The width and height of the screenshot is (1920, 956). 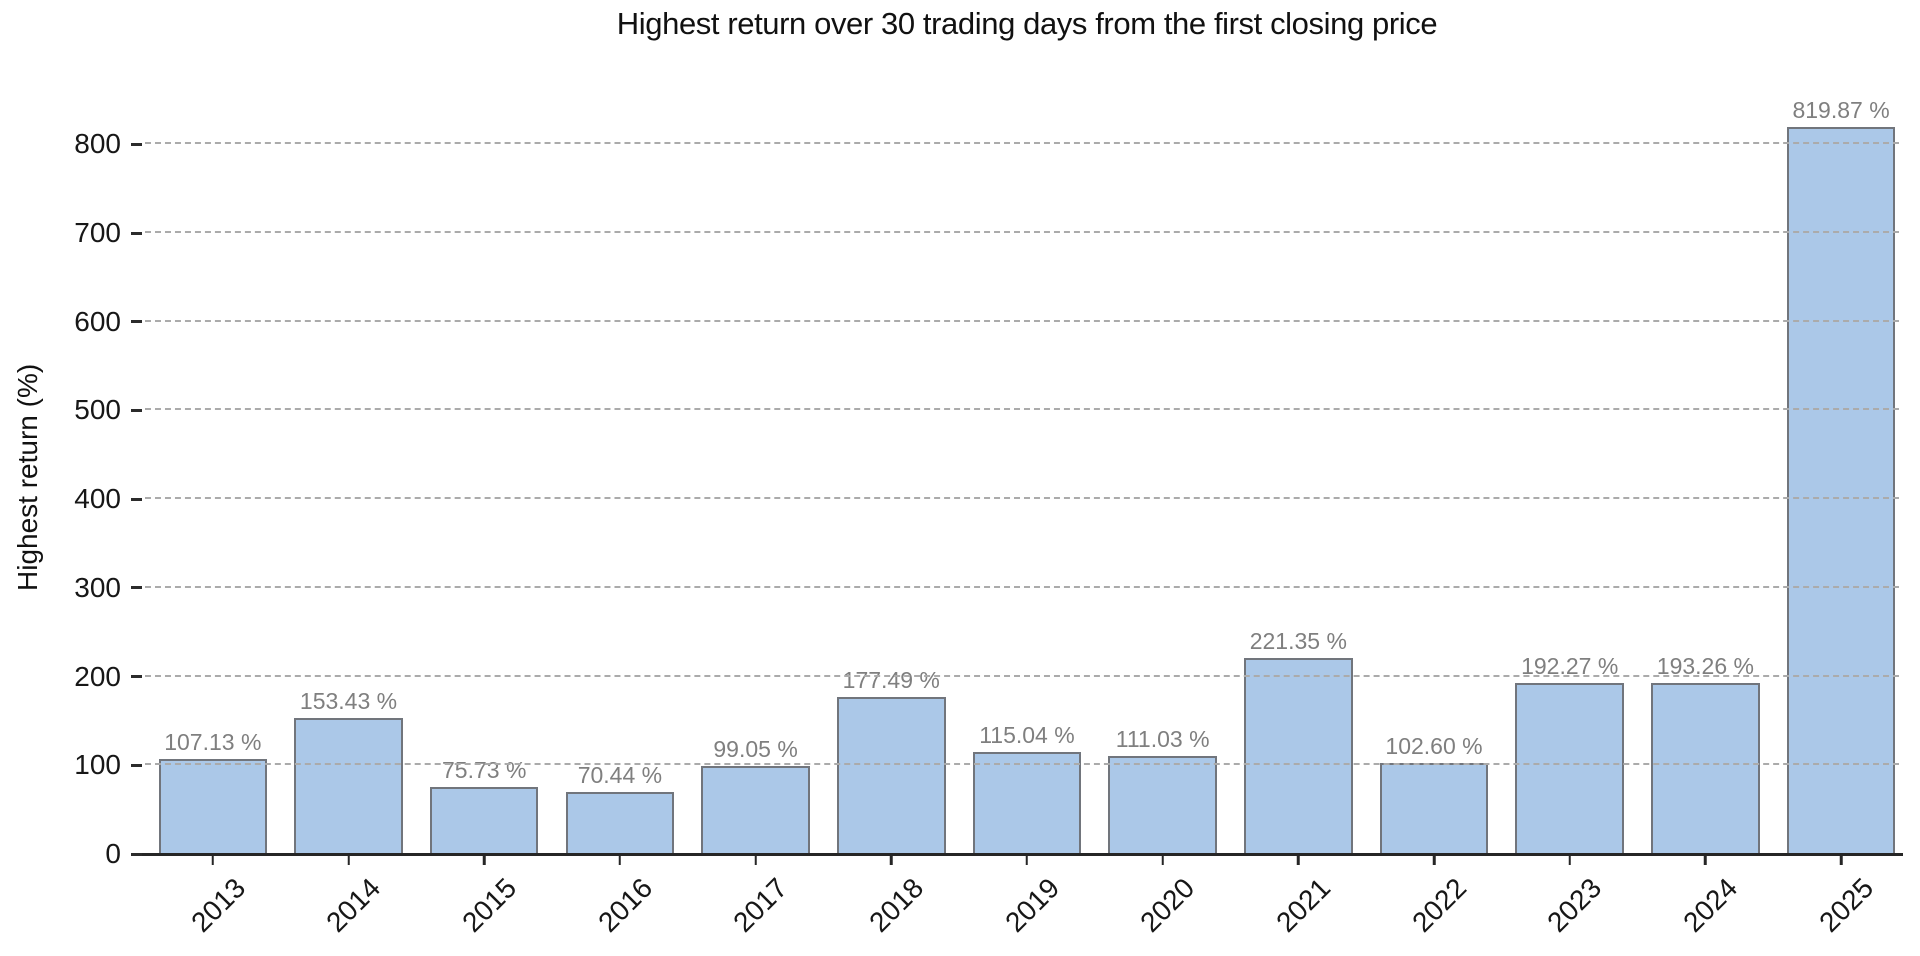 I want to click on bar-2019: 115.04 %, so click(x=1027, y=788).